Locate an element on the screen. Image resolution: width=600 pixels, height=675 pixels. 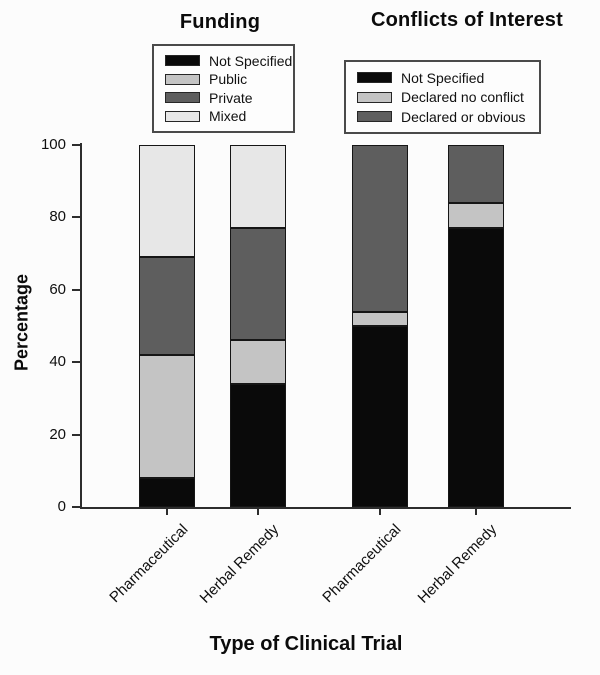
x-axis-title: Type of Clinical Trial is located at coordinates (306, 644).